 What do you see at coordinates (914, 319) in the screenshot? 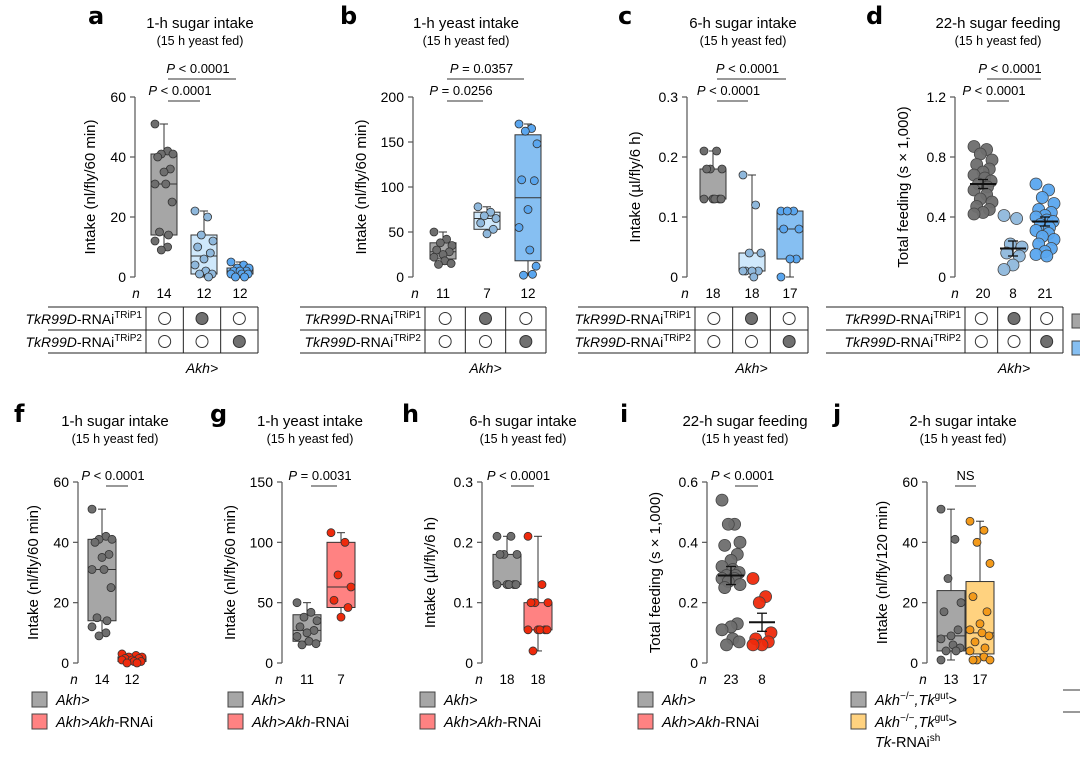
I see `construct: -RNAi` at bounding box center [914, 319].